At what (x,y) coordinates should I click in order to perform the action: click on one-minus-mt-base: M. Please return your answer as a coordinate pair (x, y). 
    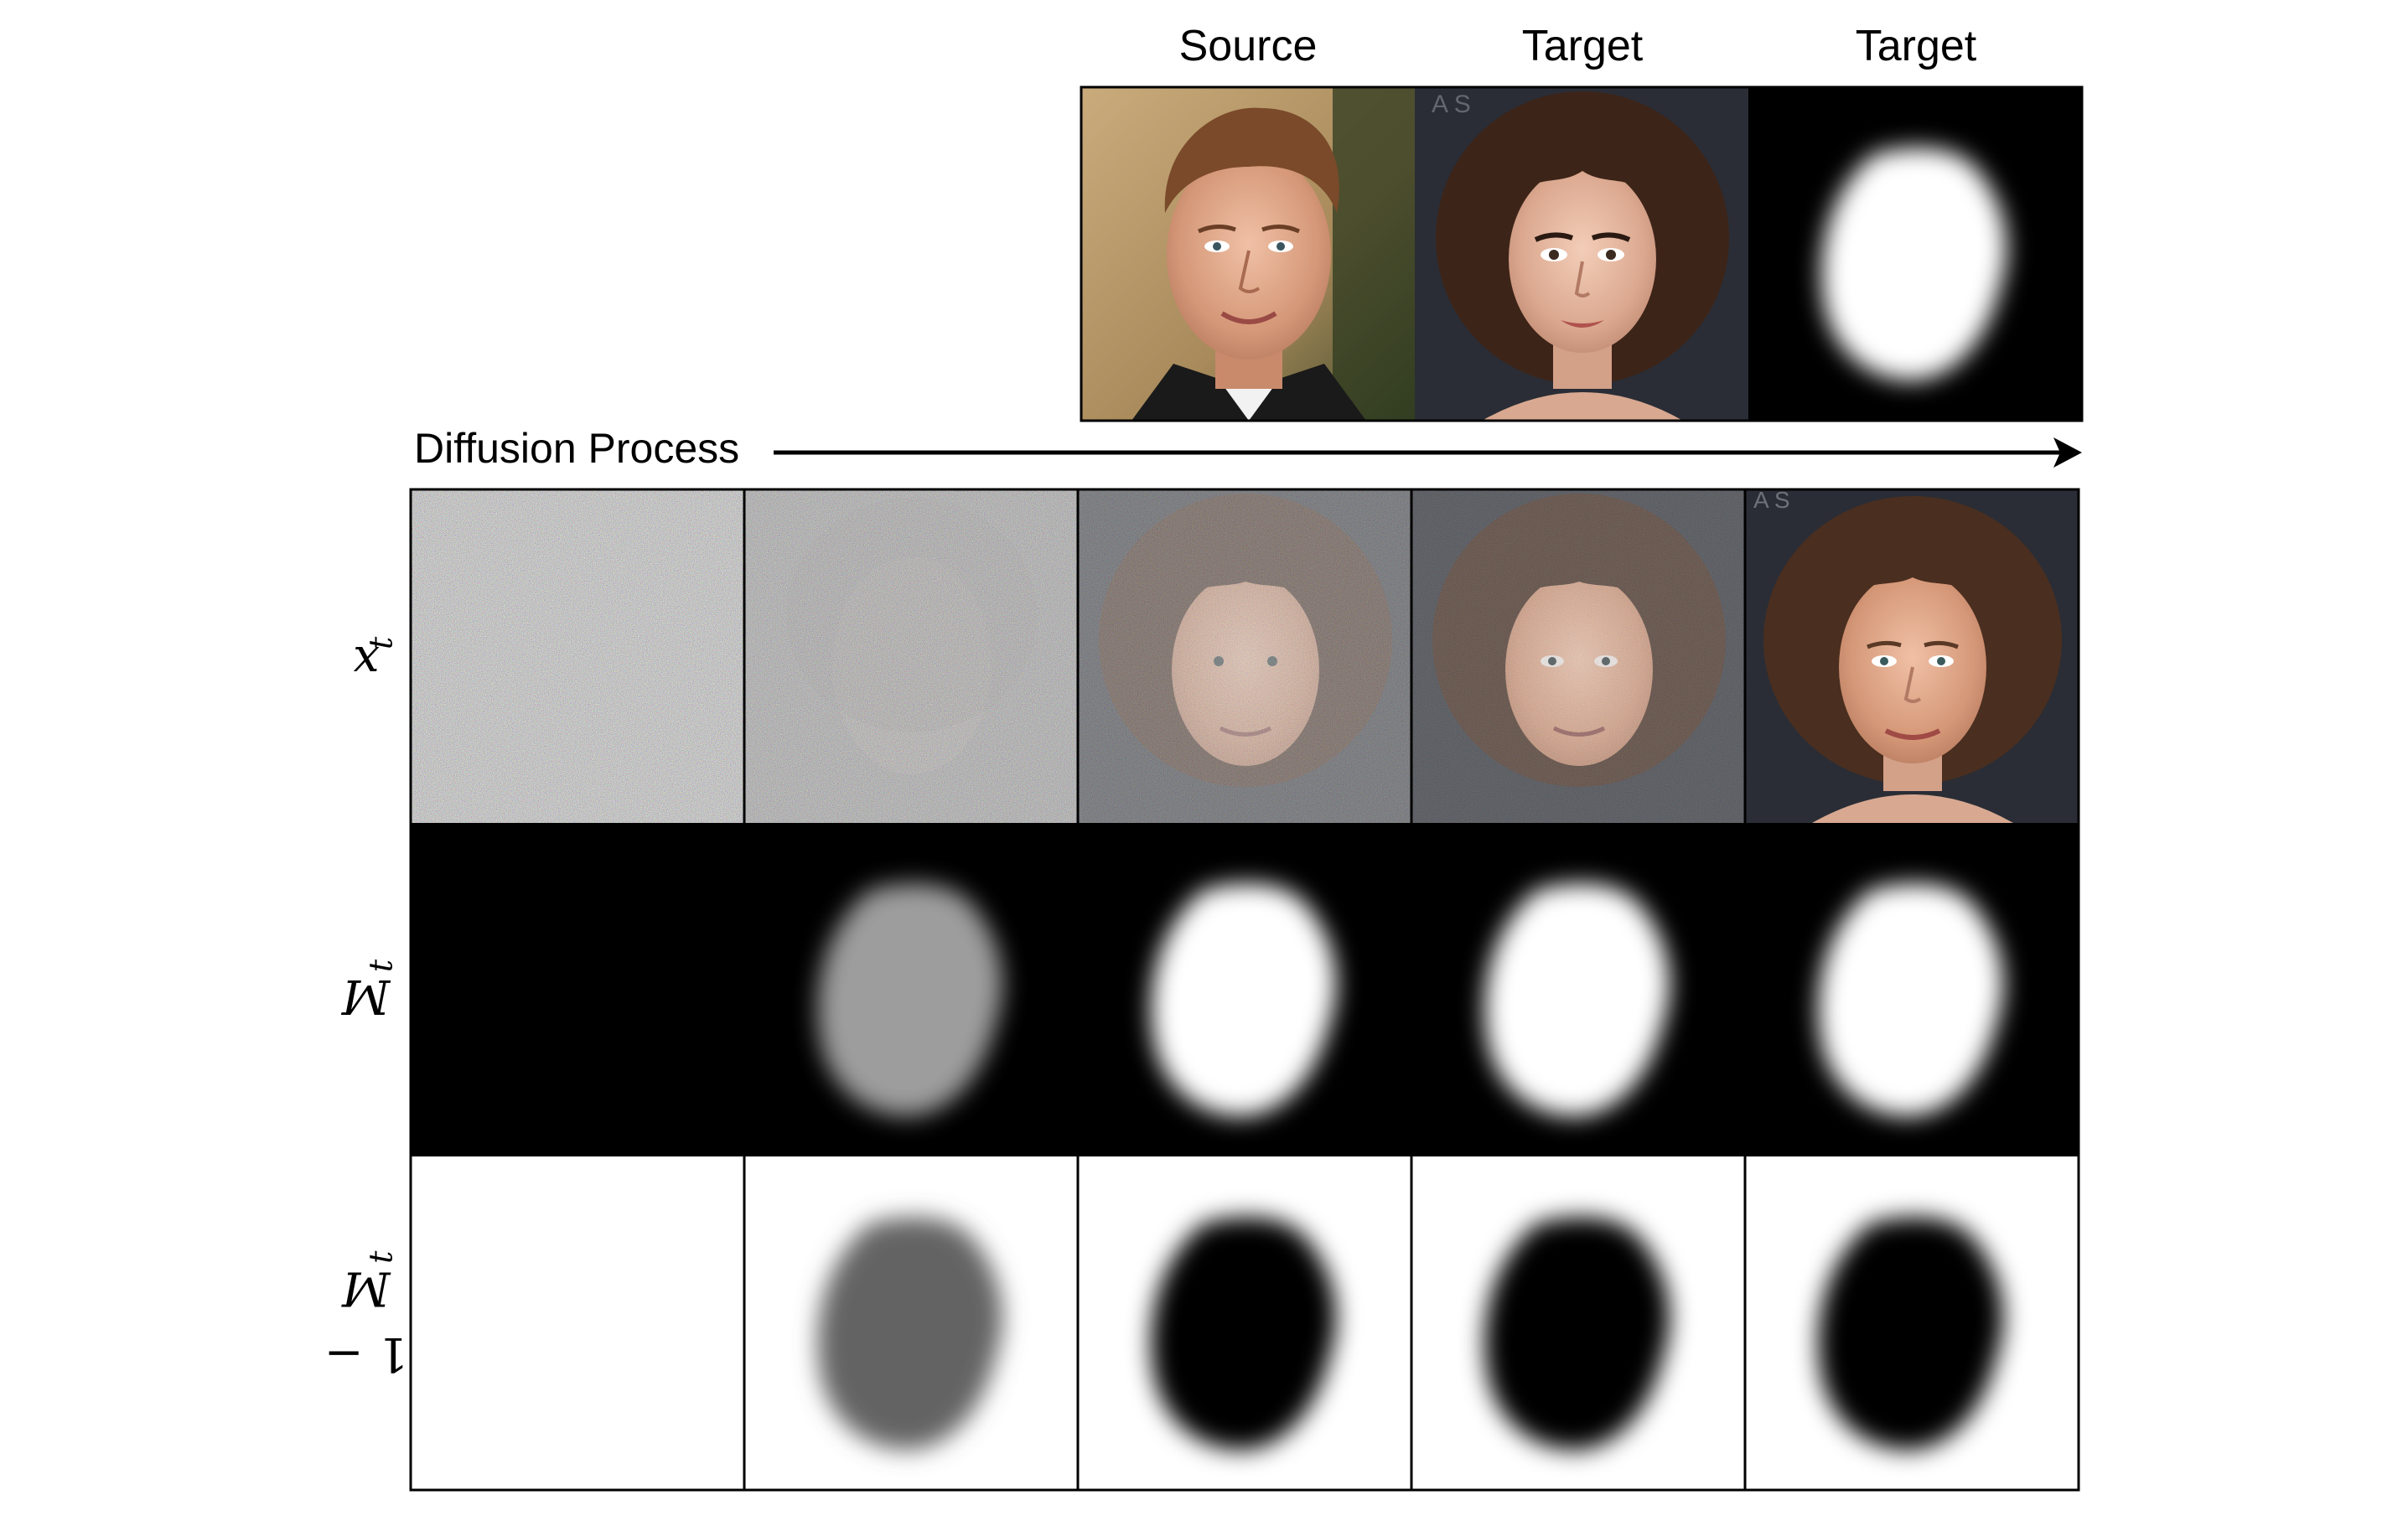
    Looking at the image, I should click on (366, 1288).